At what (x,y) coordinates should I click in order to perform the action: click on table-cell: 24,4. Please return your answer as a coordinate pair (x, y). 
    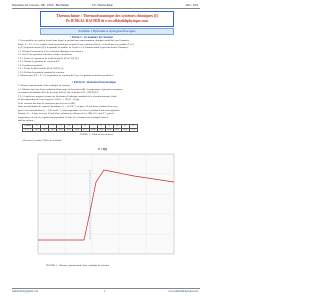
    Looking at the image, I should click on (77, 130).